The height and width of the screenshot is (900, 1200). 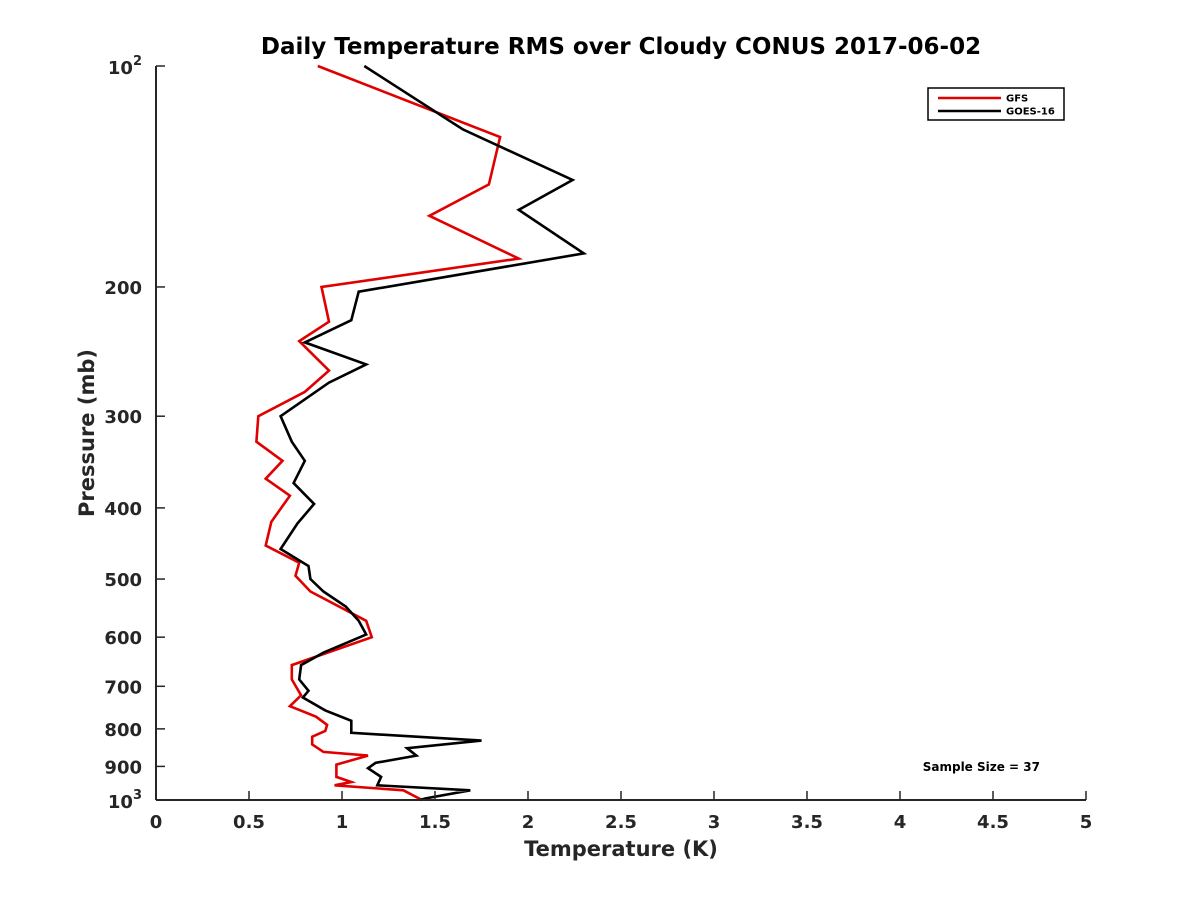 I want to click on x-tick-label: 1.5, so click(x=435, y=822).